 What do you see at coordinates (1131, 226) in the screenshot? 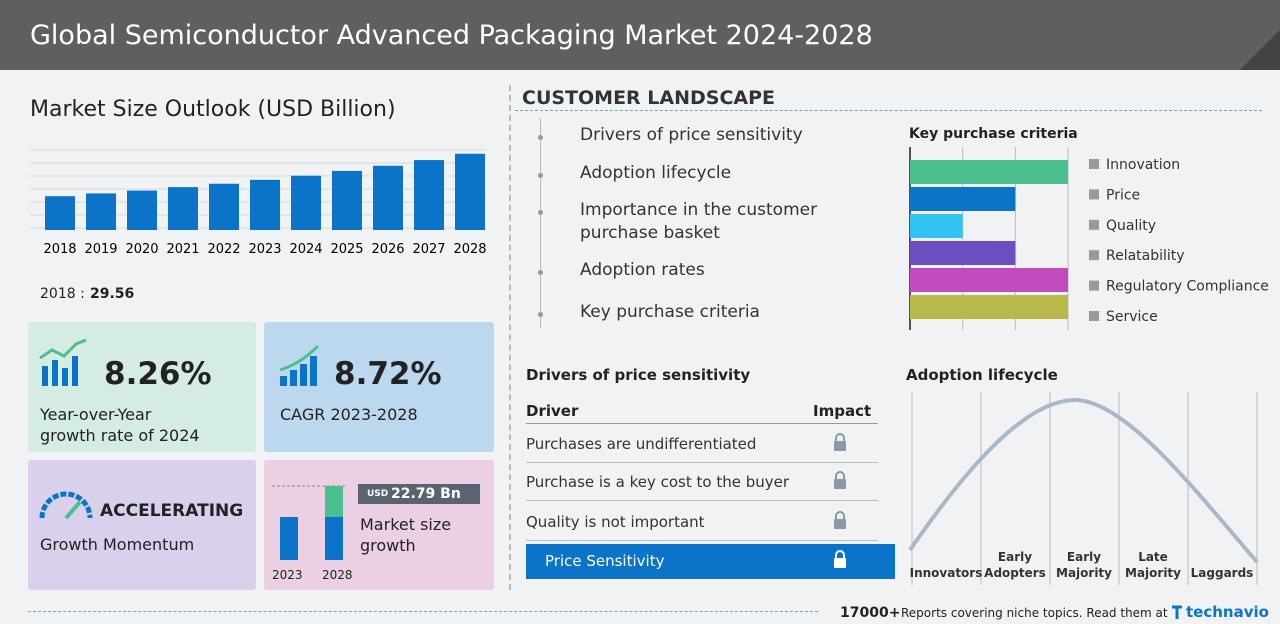
I see `legend-label: Quality` at bounding box center [1131, 226].